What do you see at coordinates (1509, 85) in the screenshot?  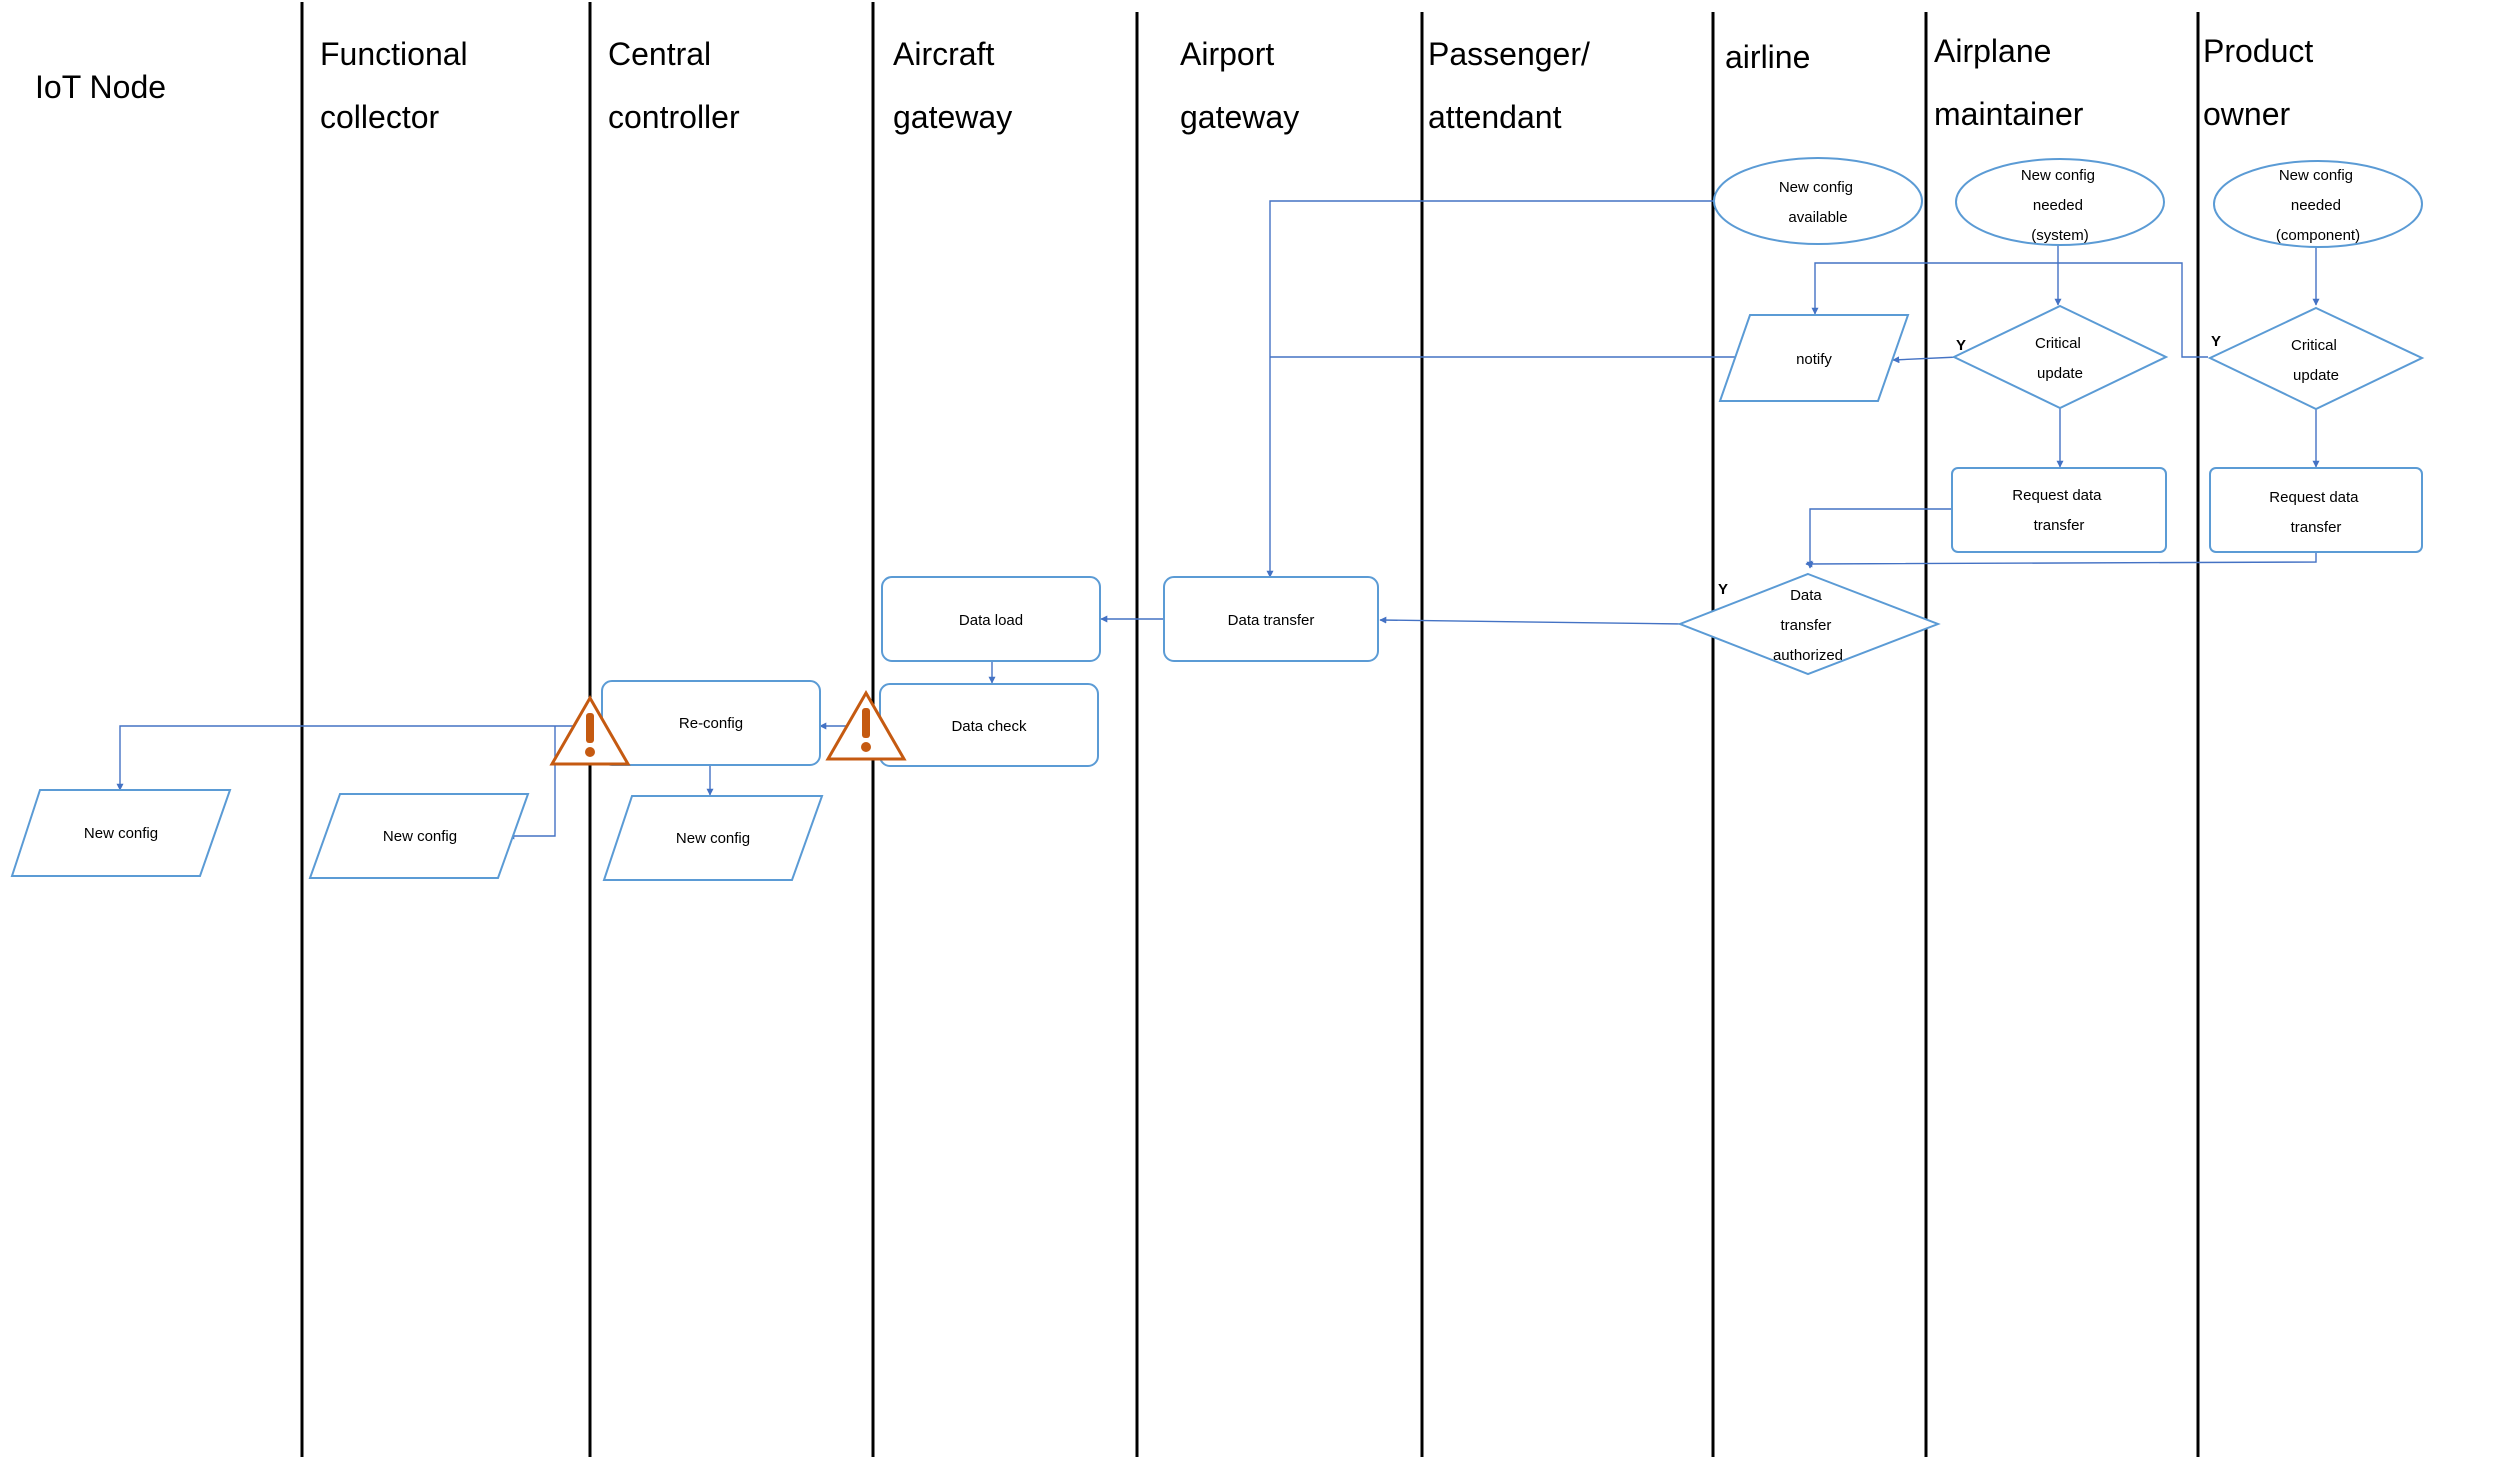 I see `lane-title-passenger-attendant: Passenger/attendant` at bounding box center [1509, 85].